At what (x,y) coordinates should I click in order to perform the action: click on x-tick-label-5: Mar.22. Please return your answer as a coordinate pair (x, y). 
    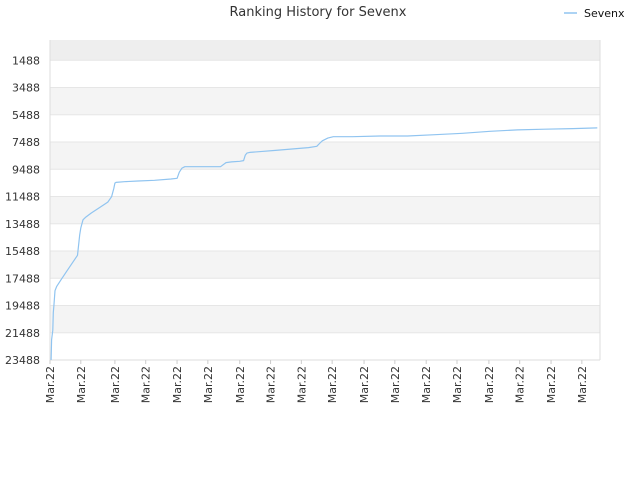
    Looking at the image, I should click on (208, 384).